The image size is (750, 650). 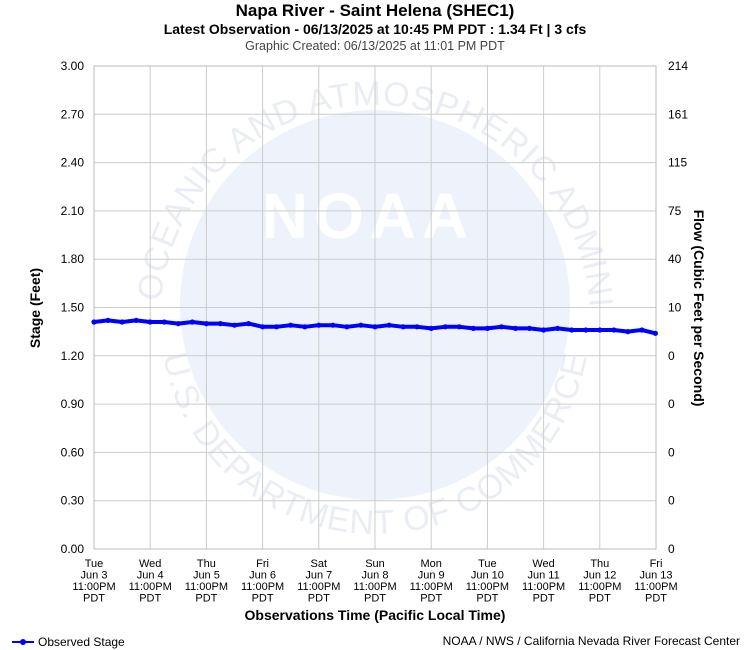 I want to click on y2-tick-label: 214, so click(x=678, y=66).